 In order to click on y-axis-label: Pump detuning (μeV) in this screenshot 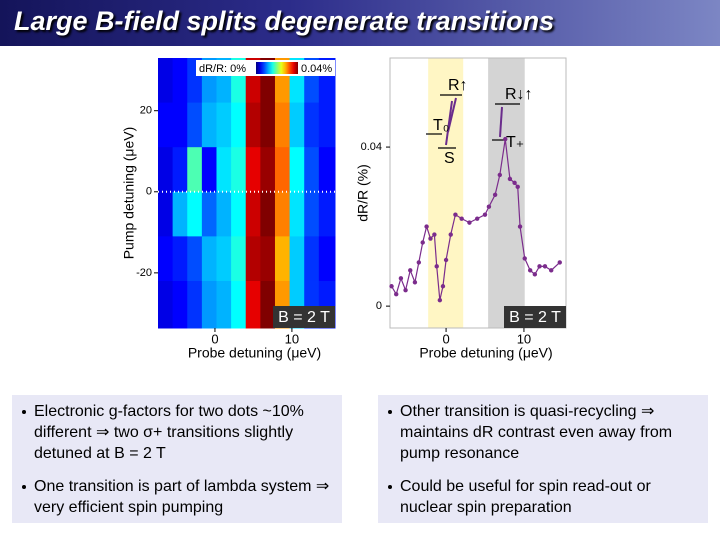, I will do `click(129, 193)`.